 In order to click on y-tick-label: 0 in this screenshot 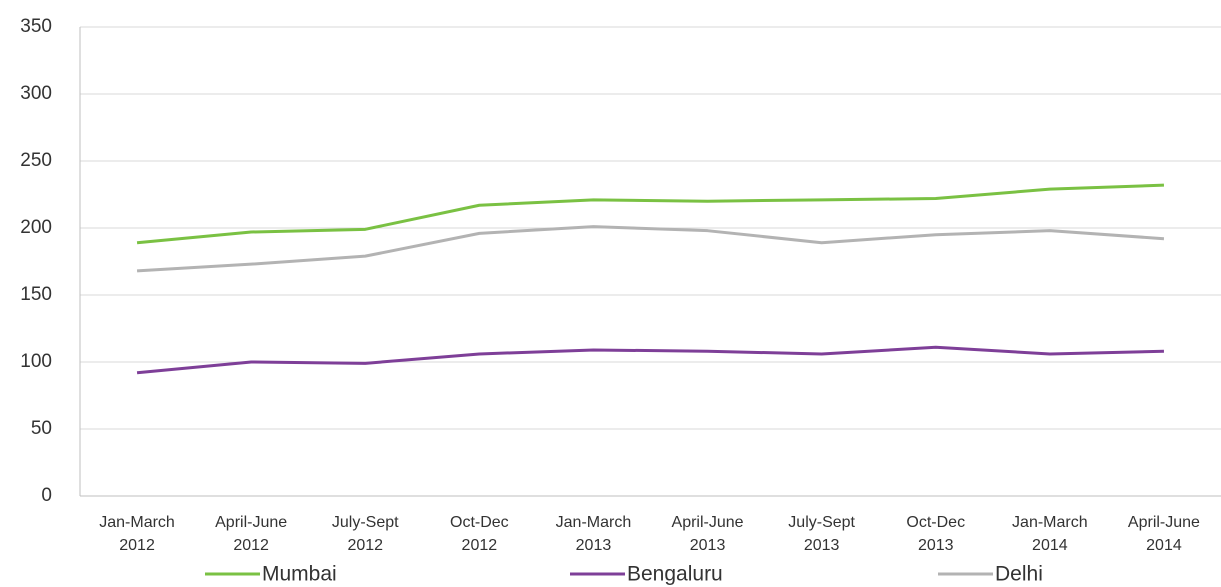, I will do `click(46, 495)`.